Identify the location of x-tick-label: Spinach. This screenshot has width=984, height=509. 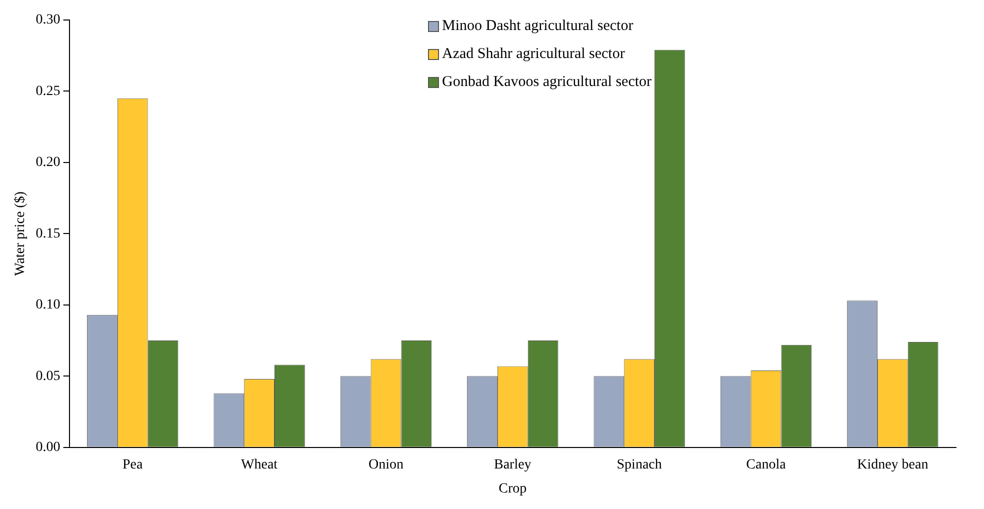
(639, 464).